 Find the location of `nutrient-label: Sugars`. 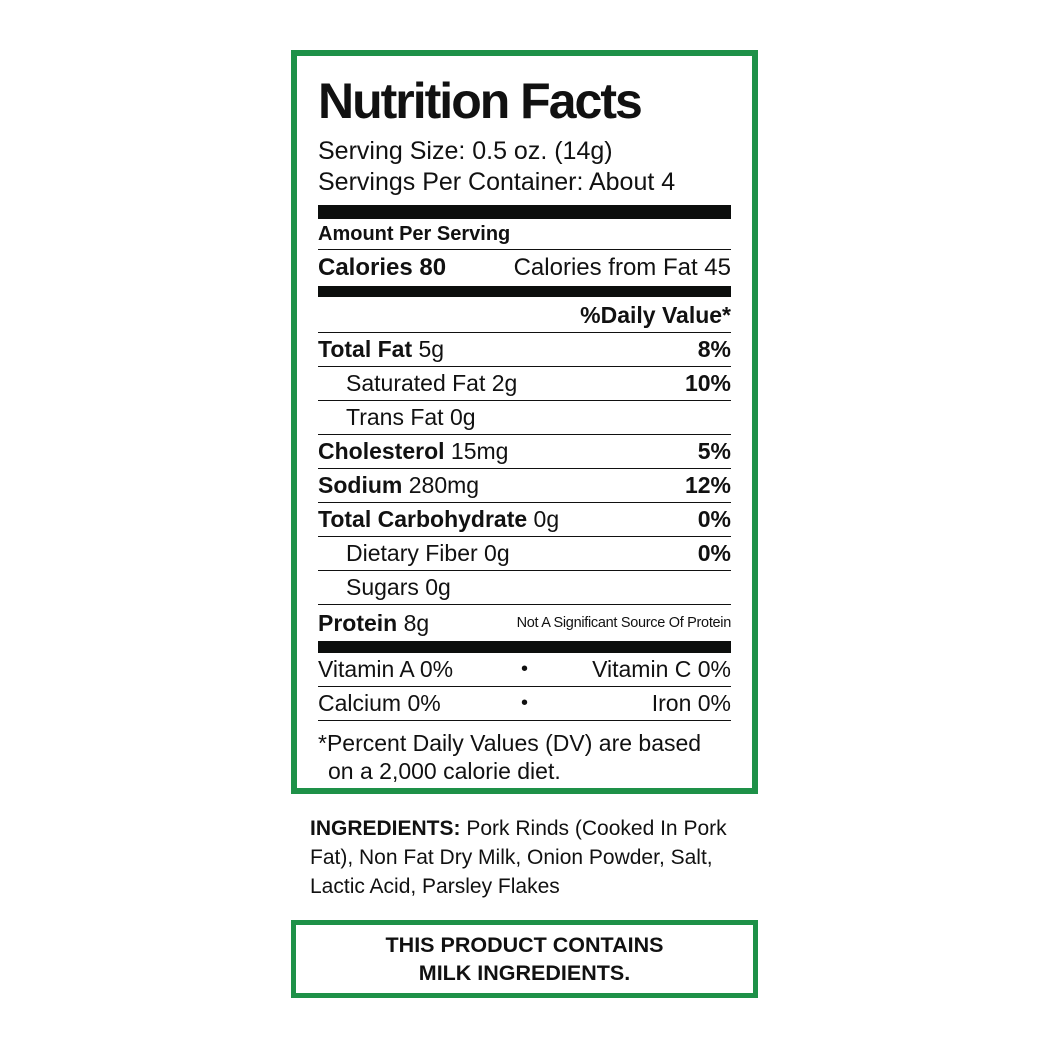

nutrient-label: Sugars is located at coordinates (382, 587).